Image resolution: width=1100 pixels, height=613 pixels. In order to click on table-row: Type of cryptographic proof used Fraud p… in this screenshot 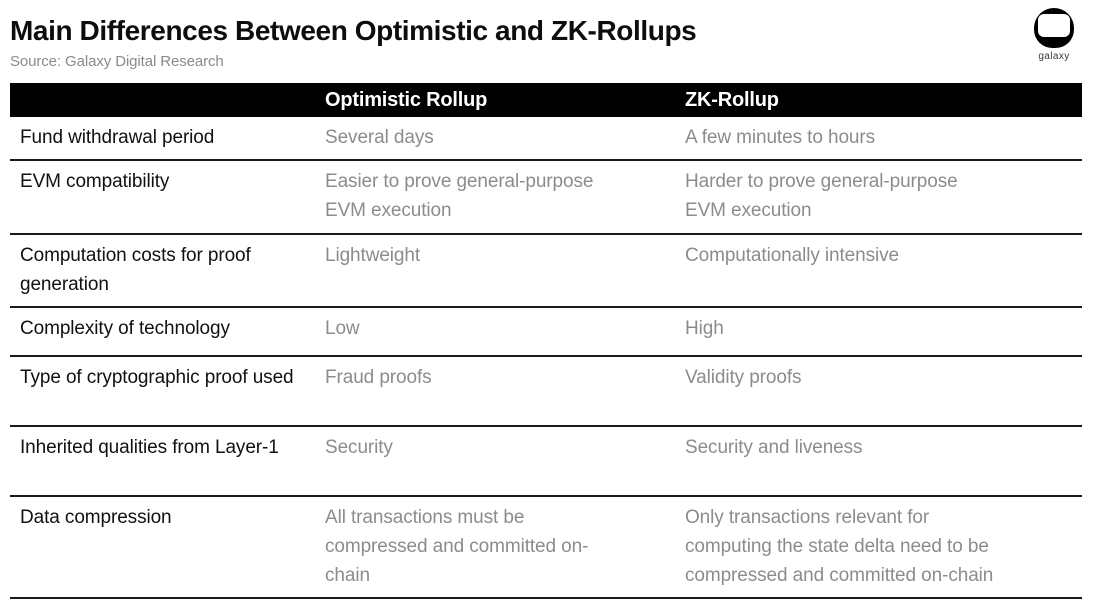, I will do `click(546, 392)`.